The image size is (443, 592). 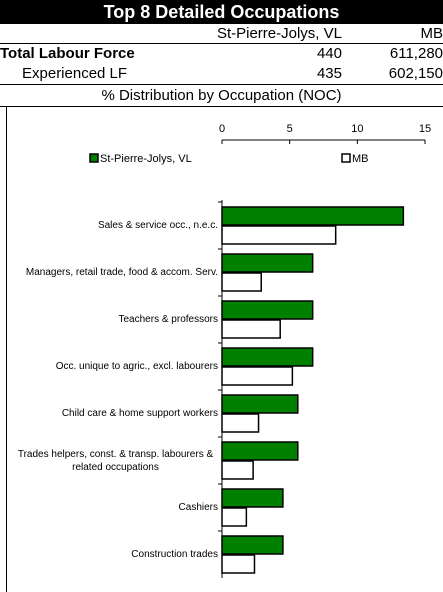 What do you see at coordinates (174, 554) in the screenshot?
I see `category-label: Construction trades` at bounding box center [174, 554].